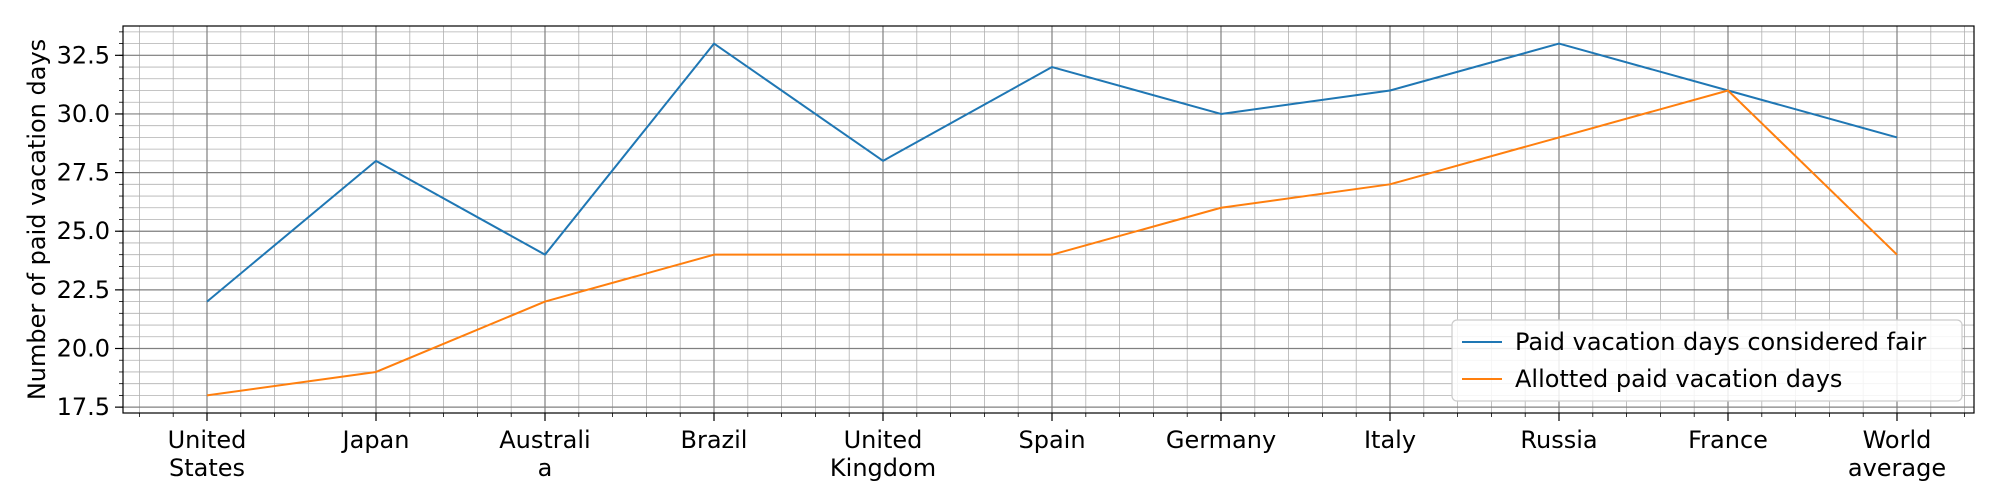 This screenshot has width=2000, height=500. What do you see at coordinates (207, 468) in the screenshot?
I see `x-tick-label-line: States` at bounding box center [207, 468].